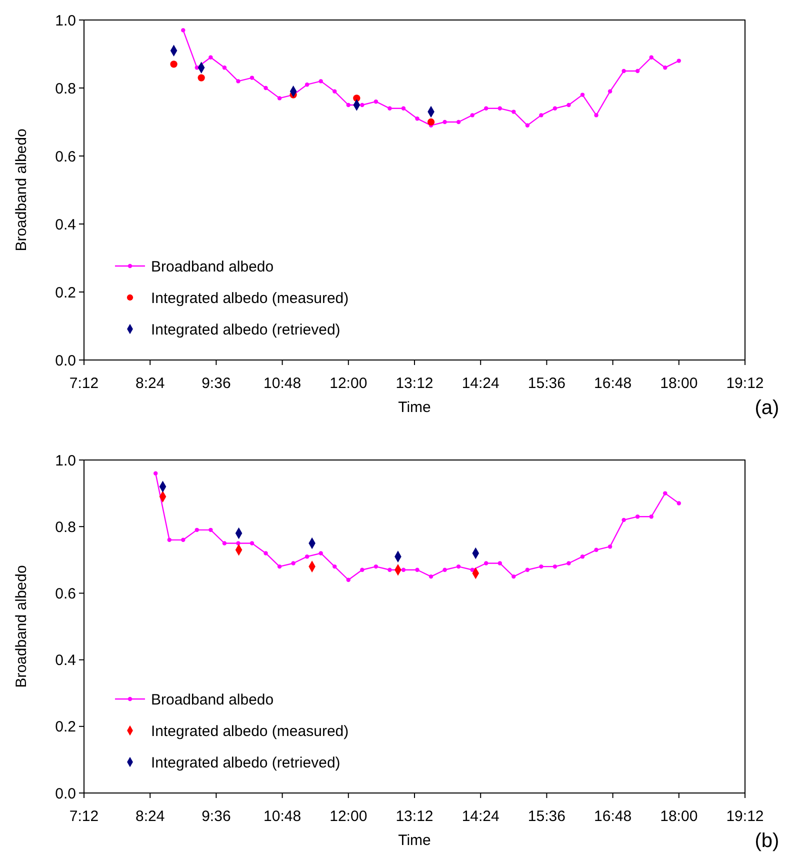 The height and width of the screenshot is (860, 801). Describe the element at coordinates (745, 383) in the screenshot. I see `x-tick-label: 19:12` at that location.